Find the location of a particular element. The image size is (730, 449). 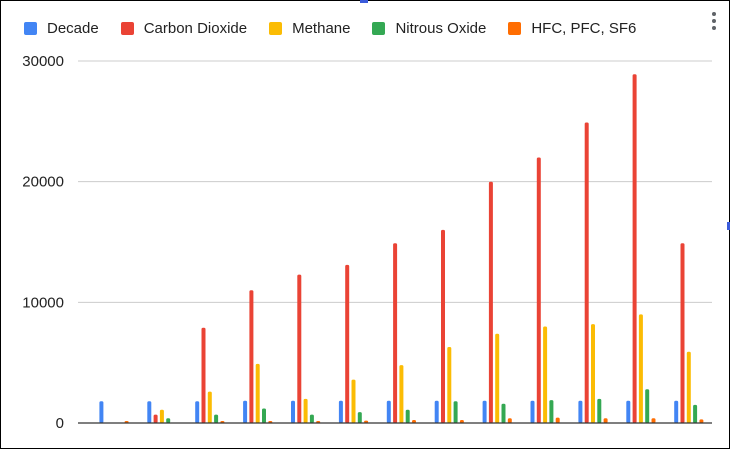

legend-item: HFC, PFC, SF6 is located at coordinates (572, 28).